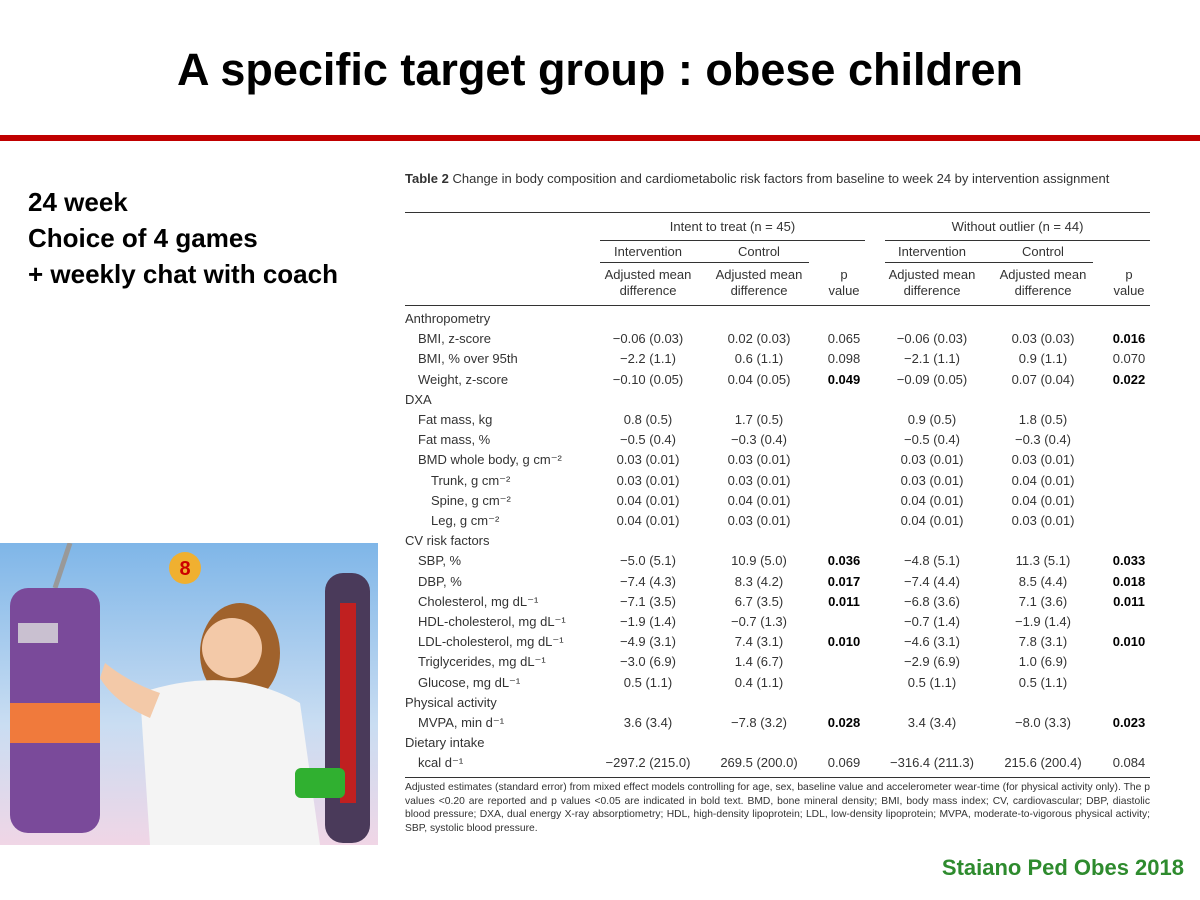  What do you see at coordinates (451, 702) in the screenshot?
I see `section-heading: Physical activity` at bounding box center [451, 702].